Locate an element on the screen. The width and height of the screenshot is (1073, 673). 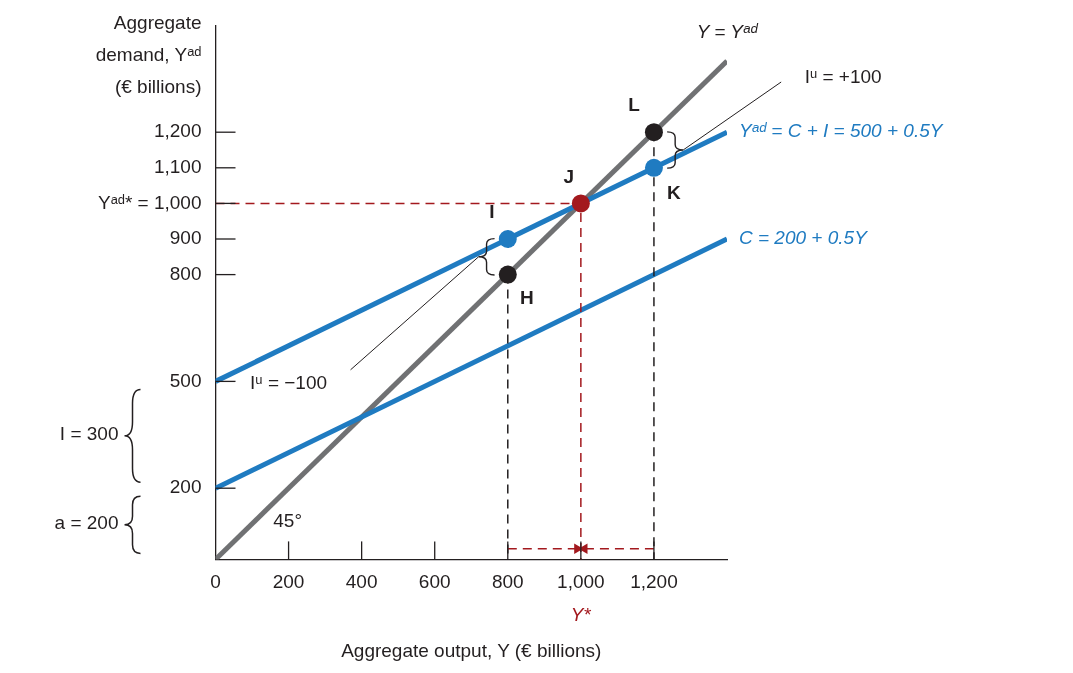
y-tick-label: 800 is located at coordinates (185, 273).